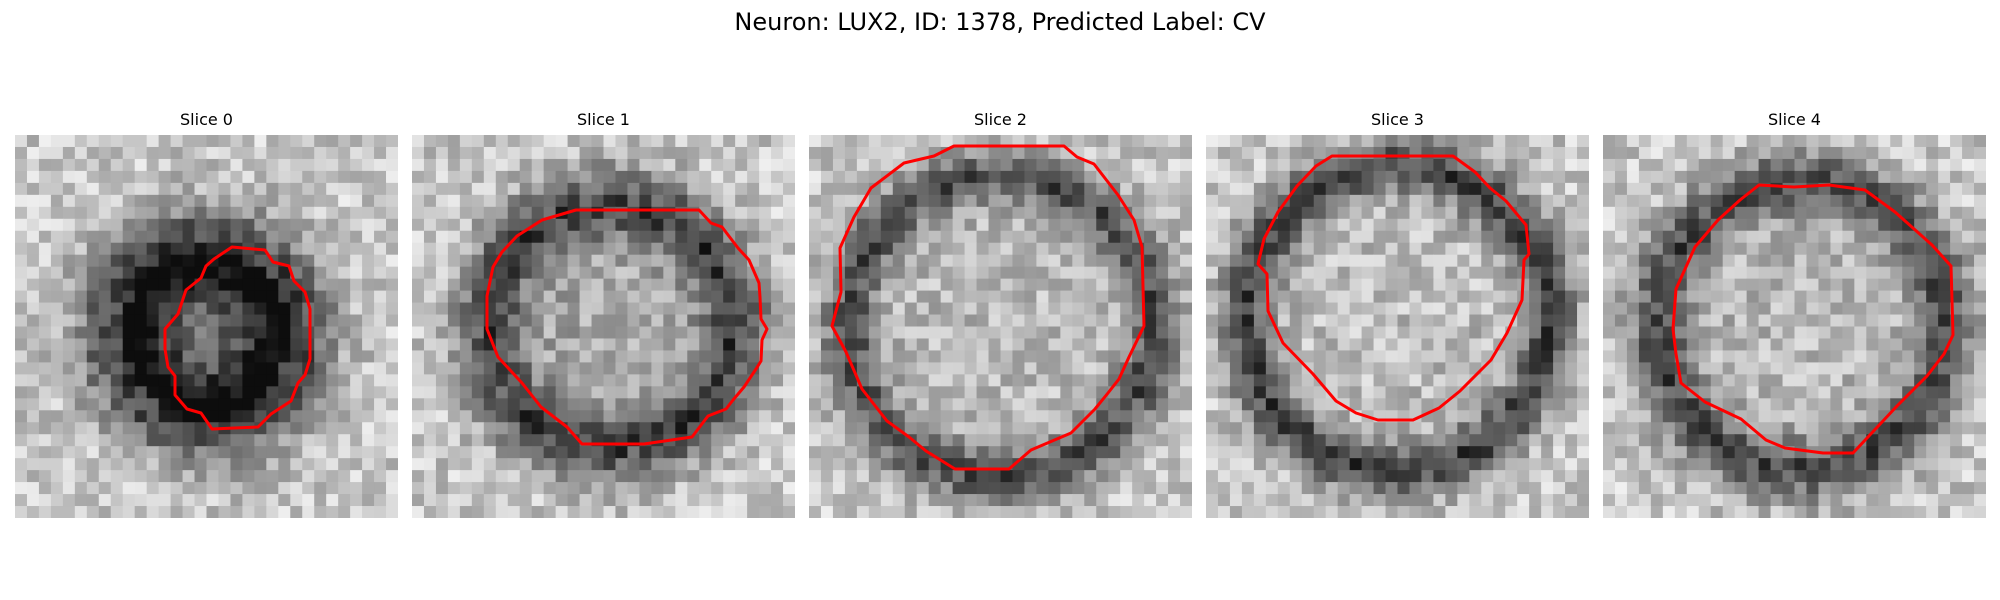 The image size is (2000, 600). I want to click on slice-title-2: Slice 2, so click(1000, 120).